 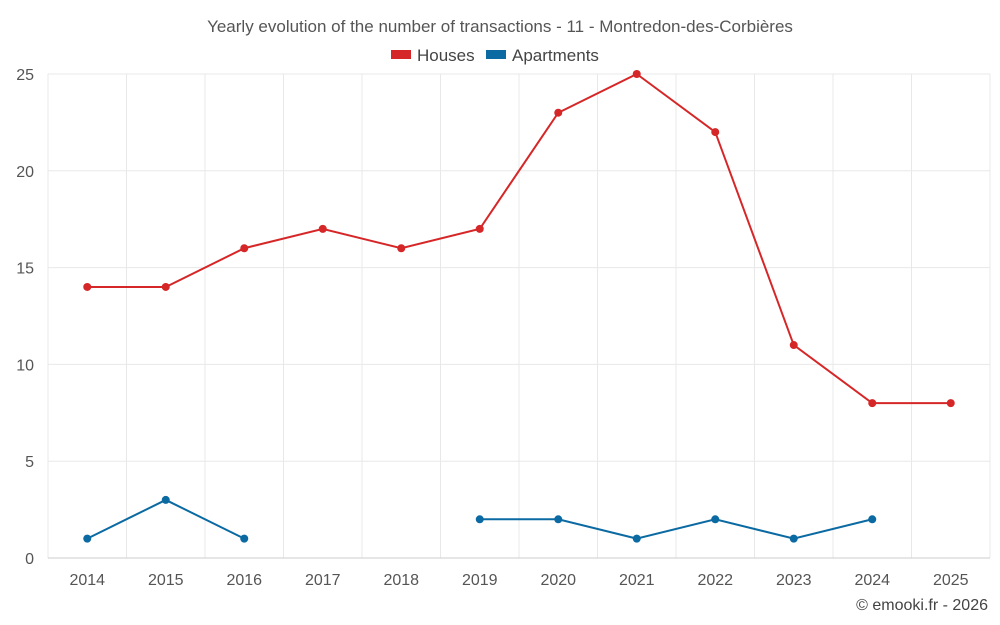 What do you see at coordinates (922, 605) in the screenshot?
I see `credit-text: © emooki.fr - 2026` at bounding box center [922, 605].